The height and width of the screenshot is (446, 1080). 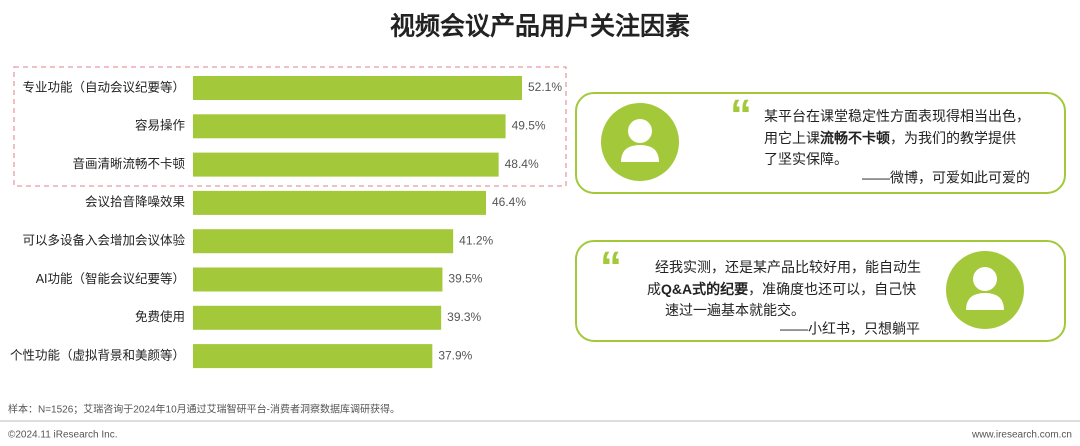 What do you see at coordinates (540, 26) in the screenshot?
I see `chart-title: 视频会议产品用户关注因素` at bounding box center [540, 26].